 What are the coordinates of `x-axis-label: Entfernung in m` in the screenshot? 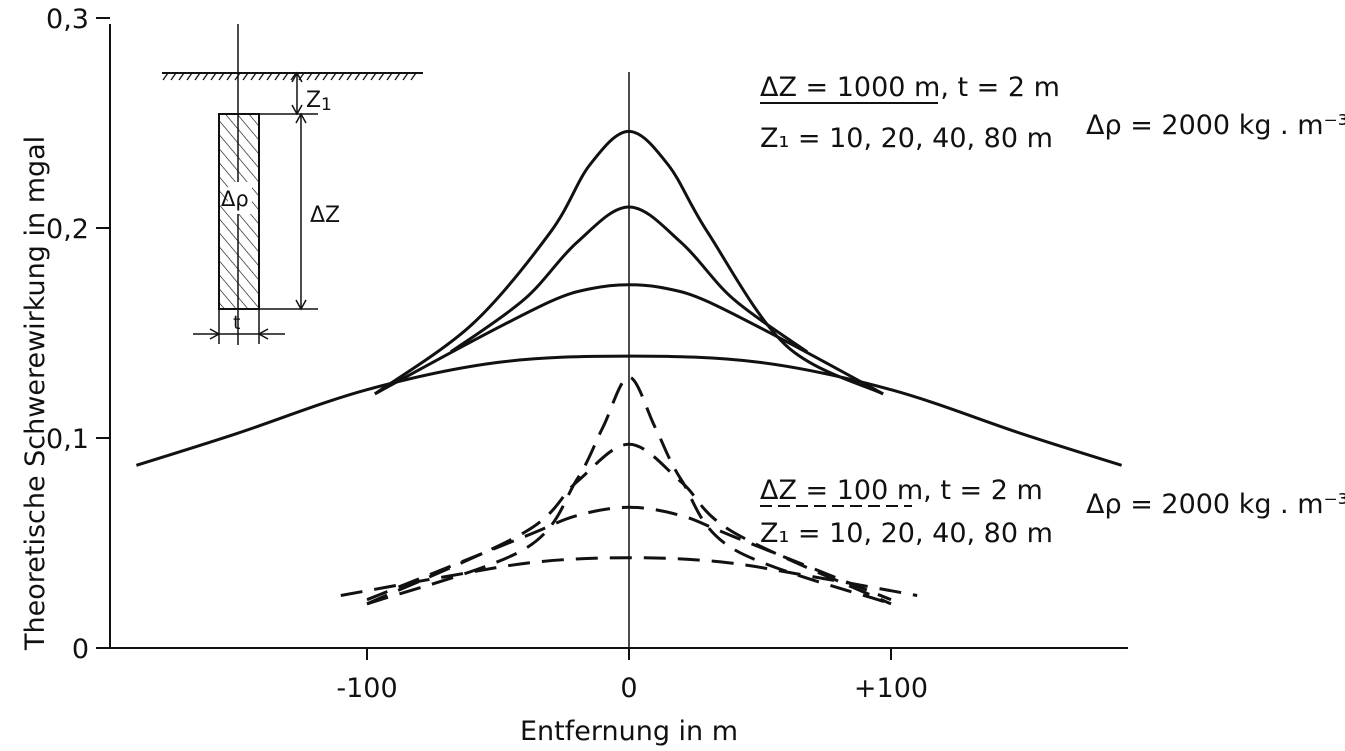 It's located at (629, 731).